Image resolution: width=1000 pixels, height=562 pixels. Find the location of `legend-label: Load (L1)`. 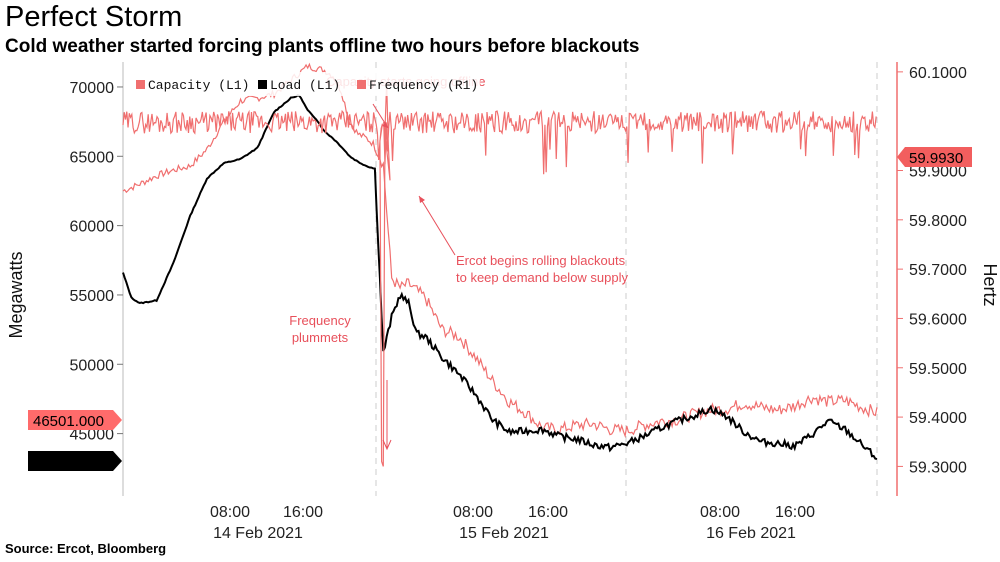

legend-label: Load (L1) is located at coordinates (305, 85).